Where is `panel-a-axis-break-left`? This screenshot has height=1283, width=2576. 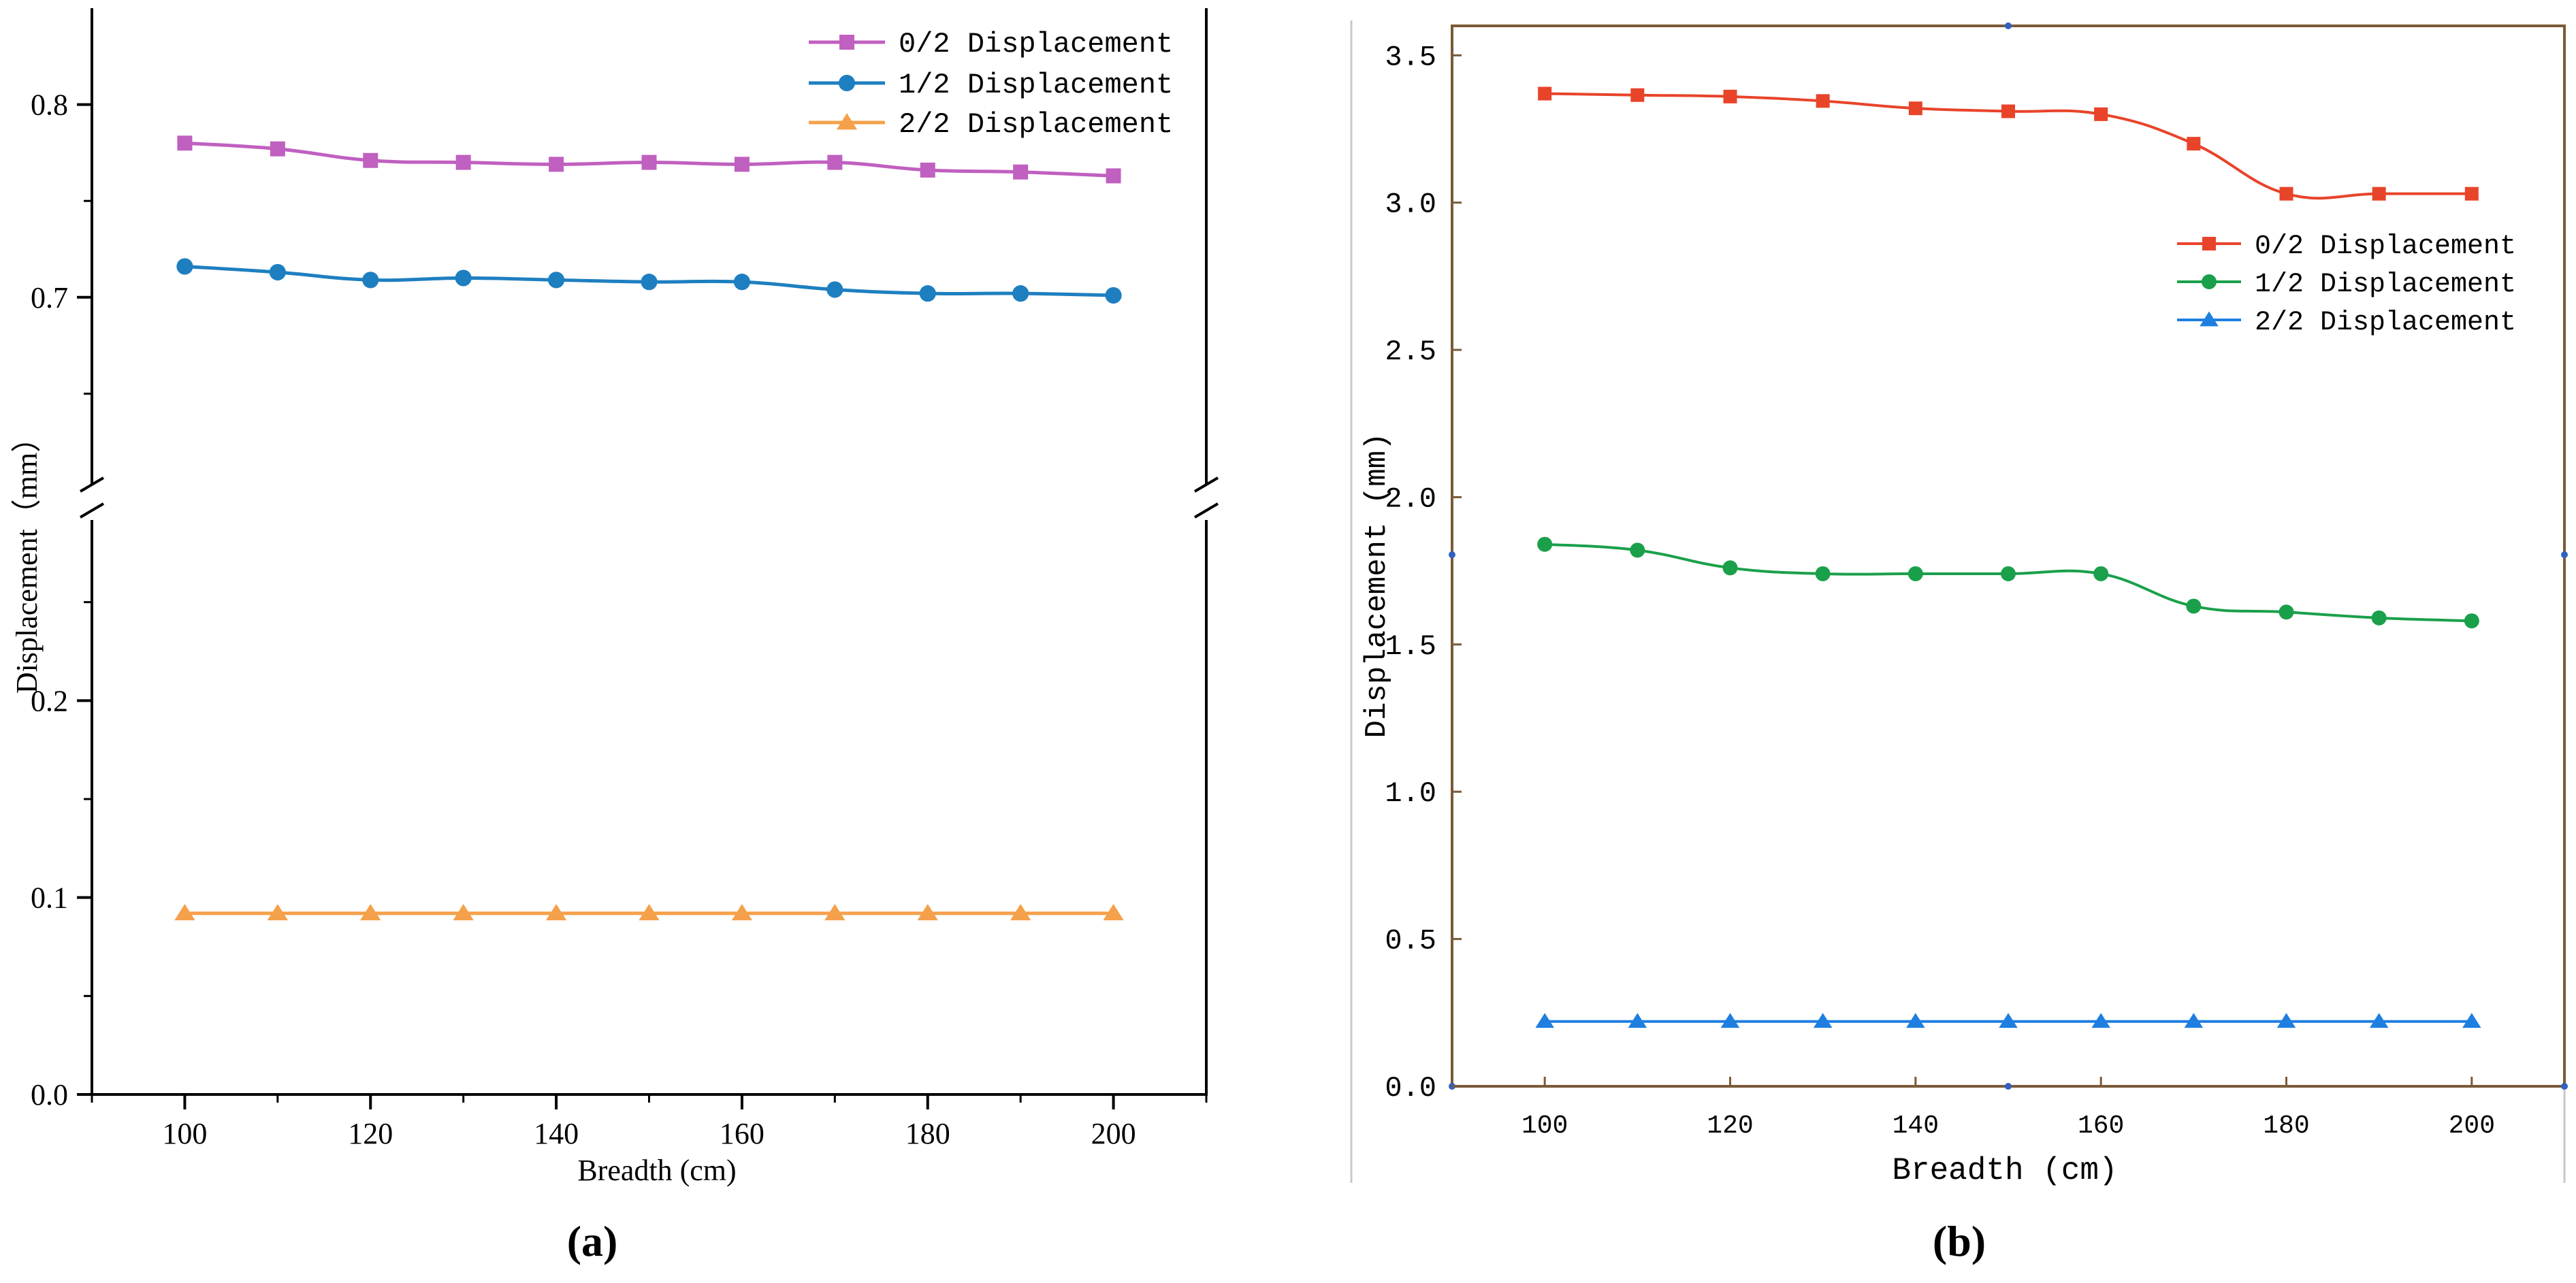
panel-a-axis-break-left is located at coordinates (92, 498).